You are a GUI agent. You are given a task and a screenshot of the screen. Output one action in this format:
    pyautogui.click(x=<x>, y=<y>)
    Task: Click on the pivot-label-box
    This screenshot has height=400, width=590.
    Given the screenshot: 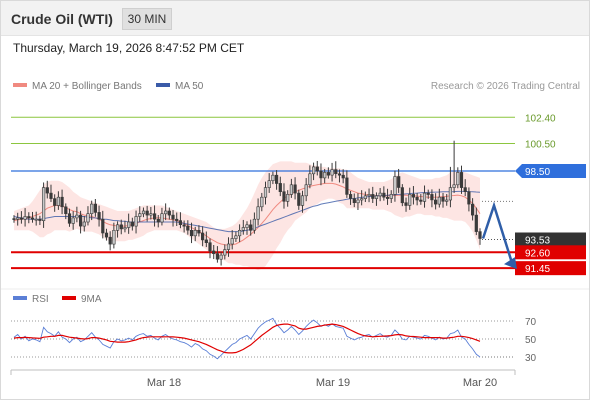 What is the action you would take?
    pyautogui.click(x=550, y=171)
    